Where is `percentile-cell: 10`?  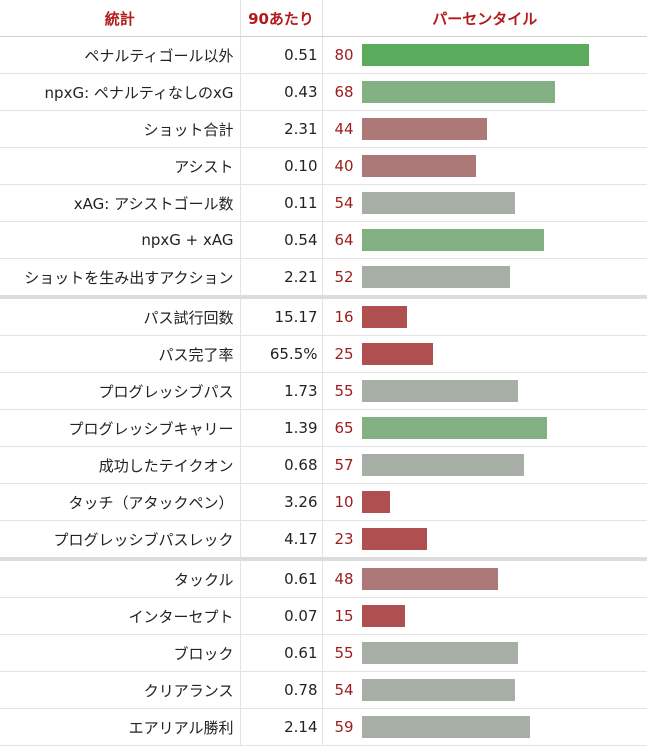
percentile-cell: 10 is located at coordinates (484, 502).